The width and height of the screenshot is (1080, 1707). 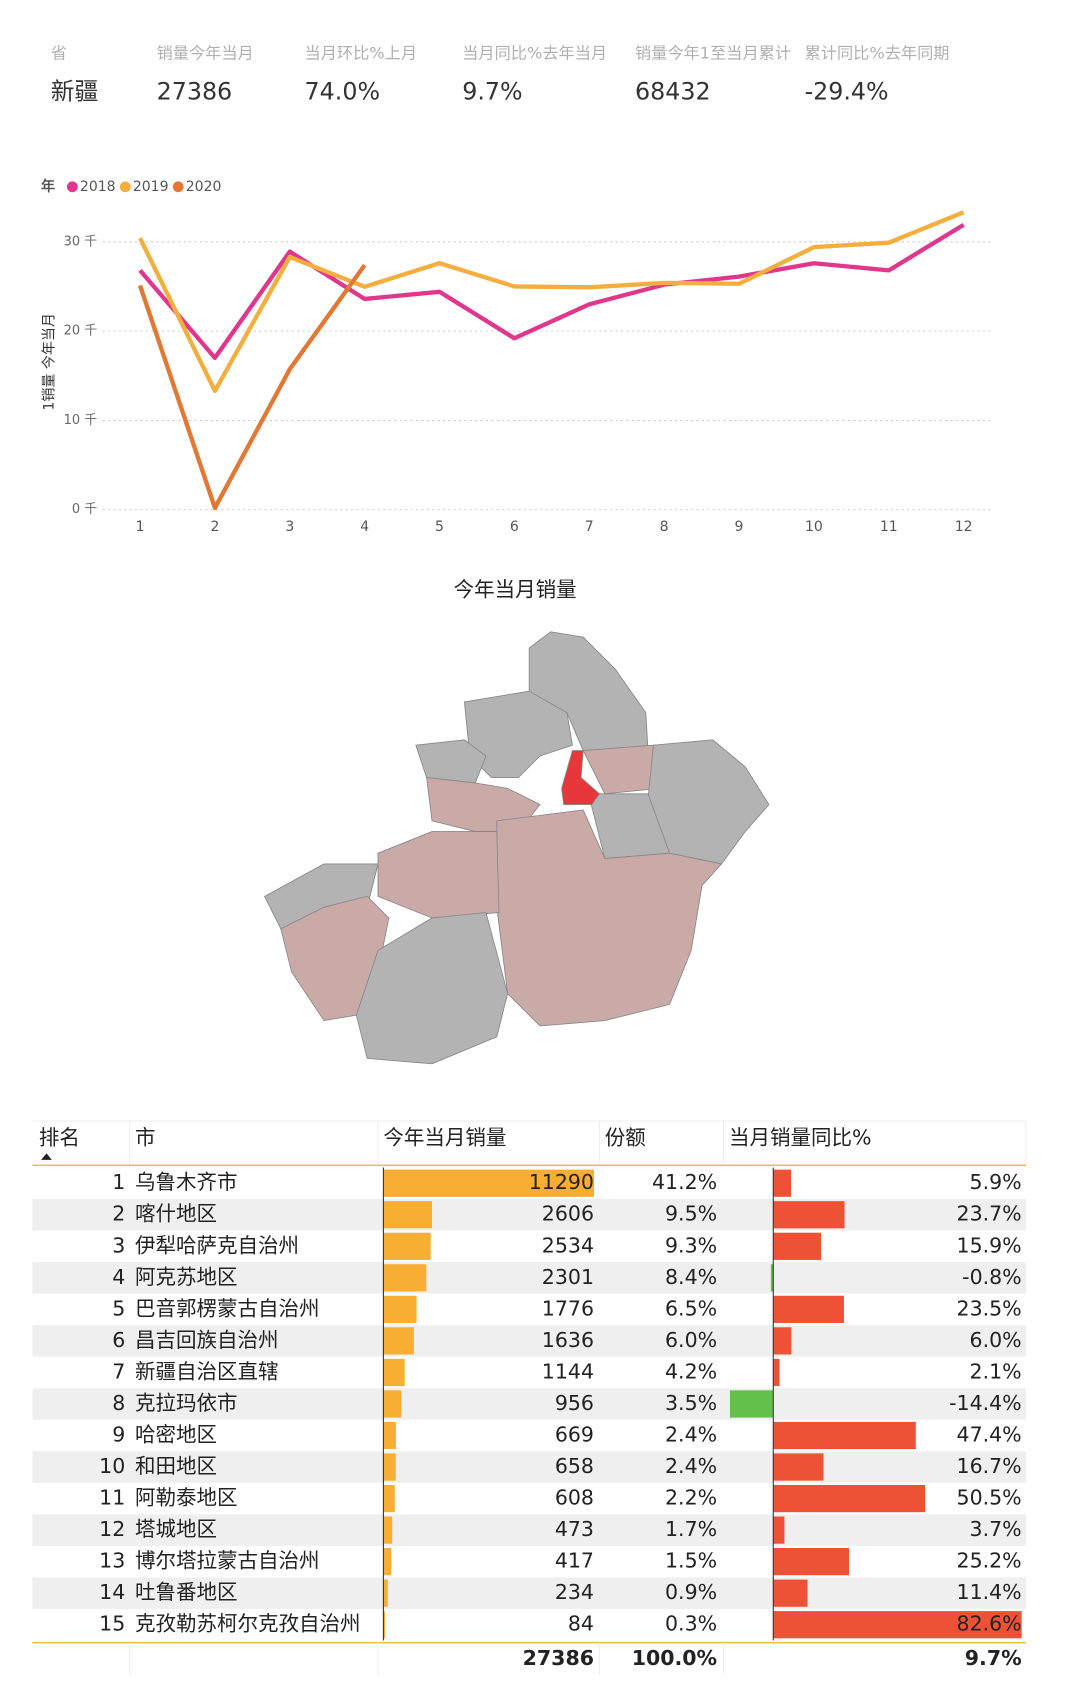 I want to click on share: 41.2%, so click(x=684, y=1182).